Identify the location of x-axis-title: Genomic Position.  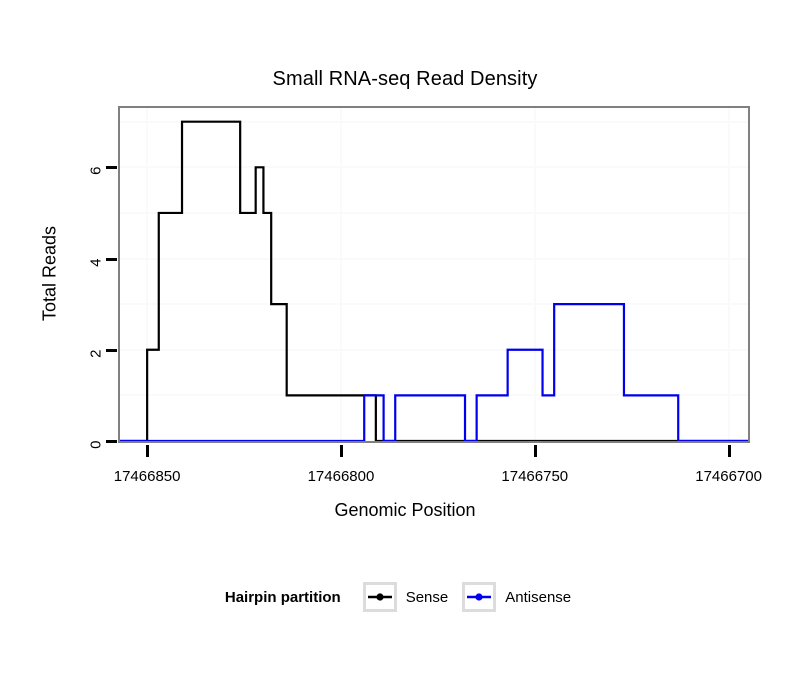
(405, 510).